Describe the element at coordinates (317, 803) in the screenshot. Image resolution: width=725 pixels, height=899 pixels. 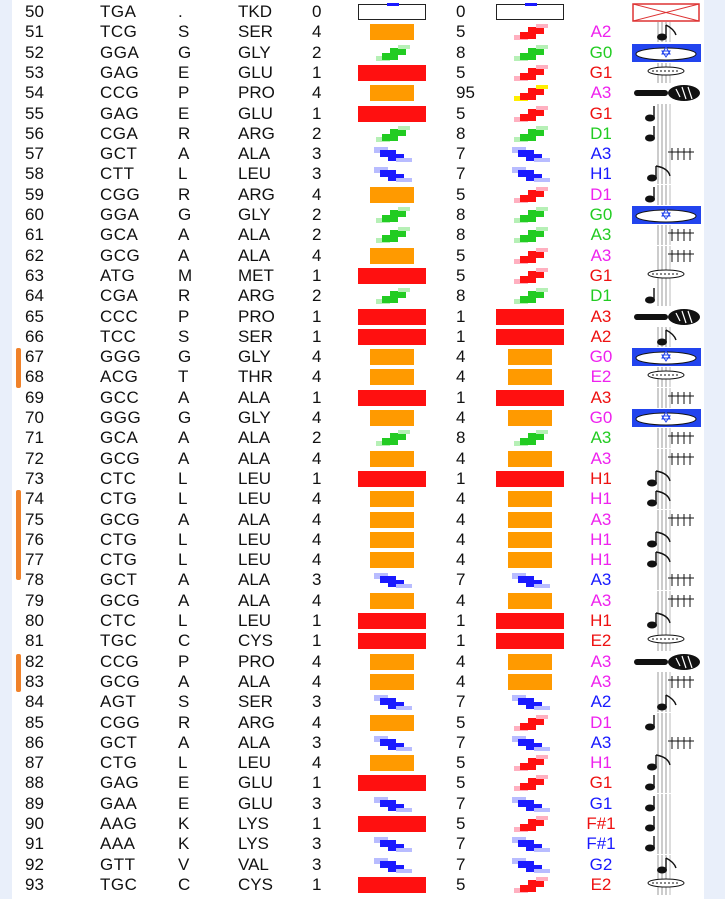
I see `value-1: 3` at that location.